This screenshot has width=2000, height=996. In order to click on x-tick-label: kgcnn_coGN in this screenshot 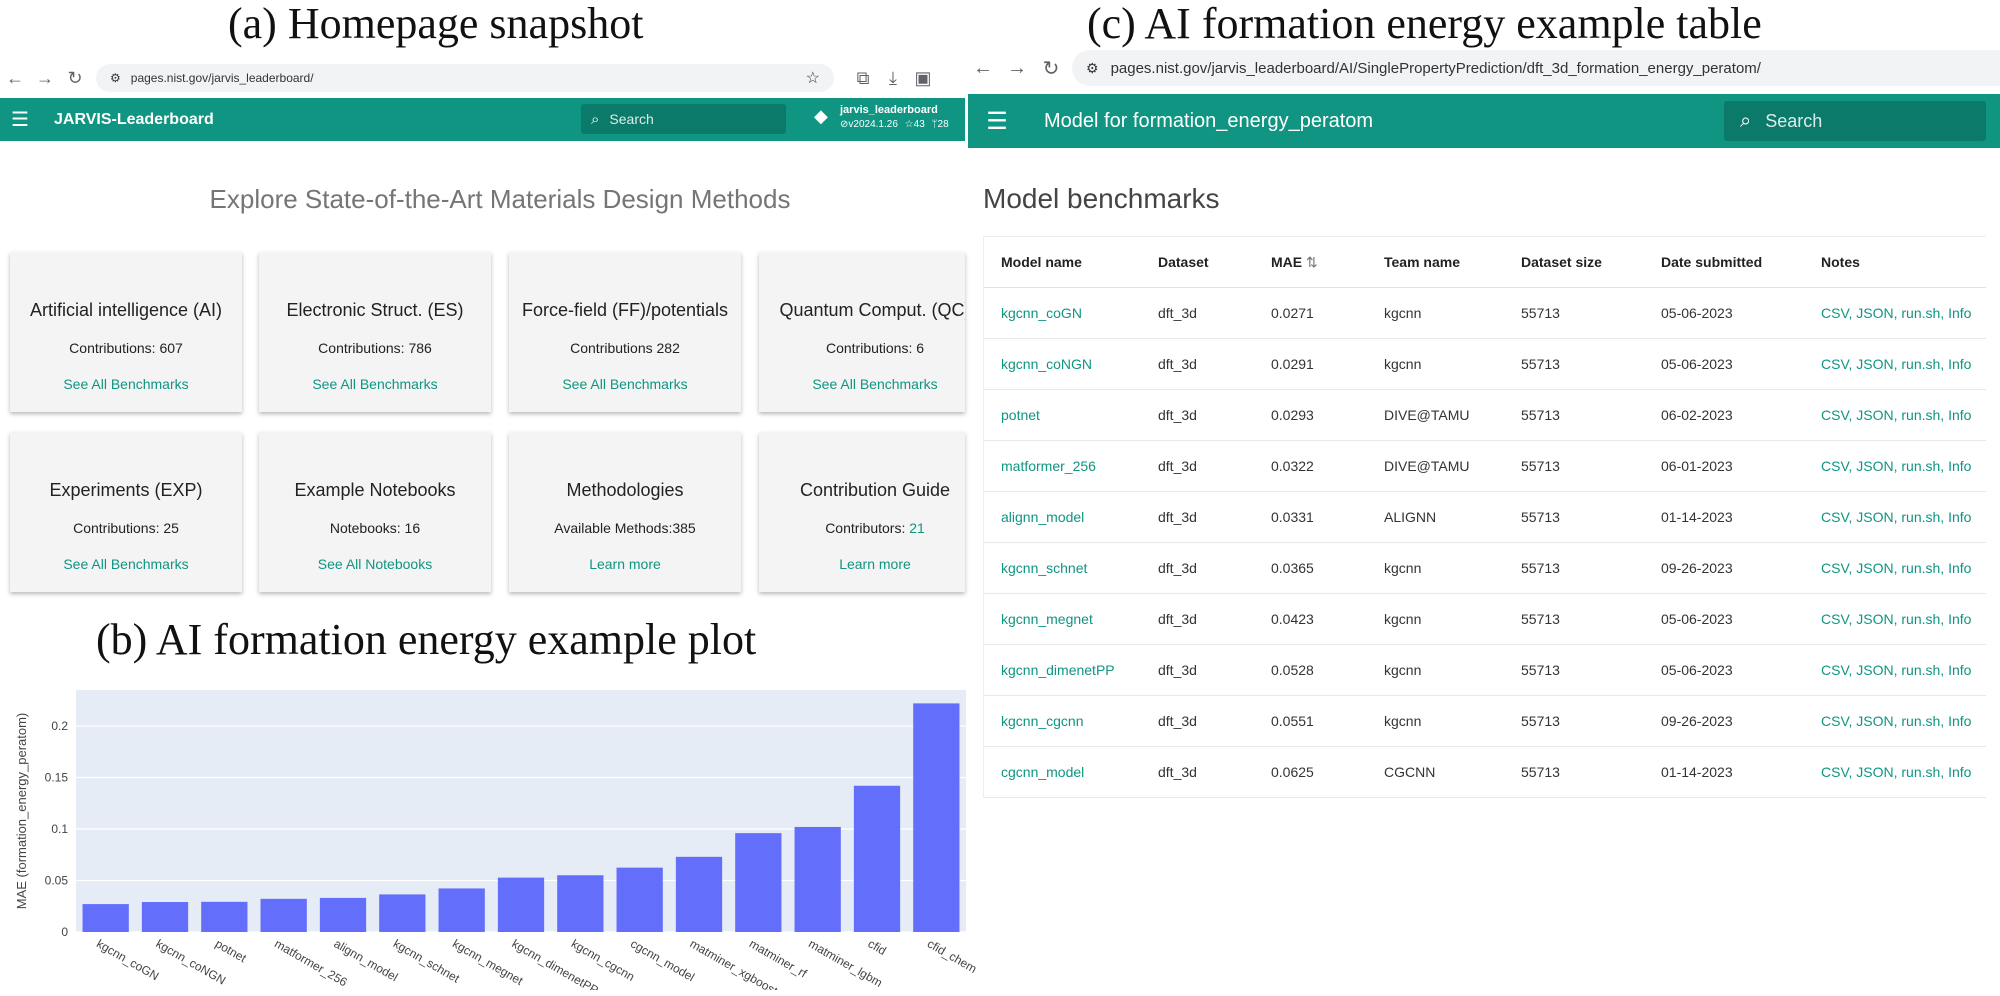, I will do `click(127, 959)`.